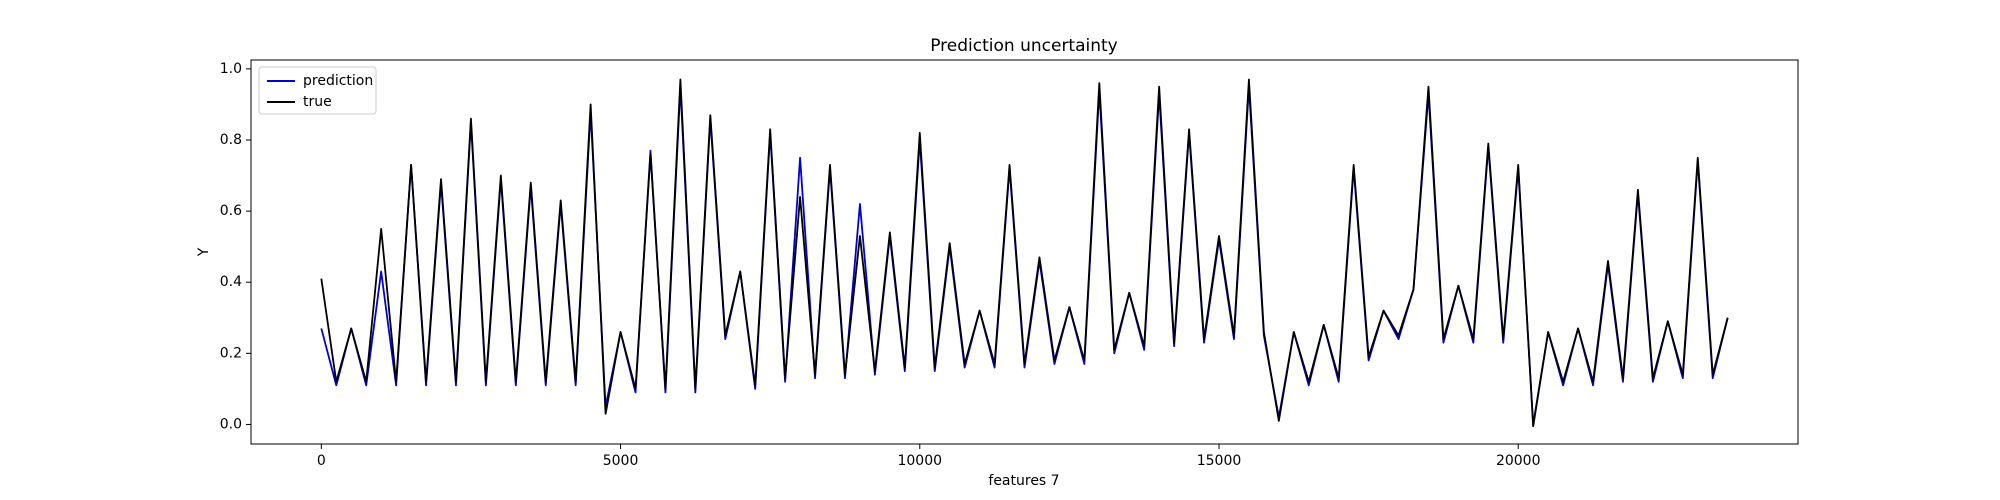 The image size is (2000, 500). Describe the element at coordinates (231, 211) in the screenshot. I see `y-tick-label: 0.6` at that location.